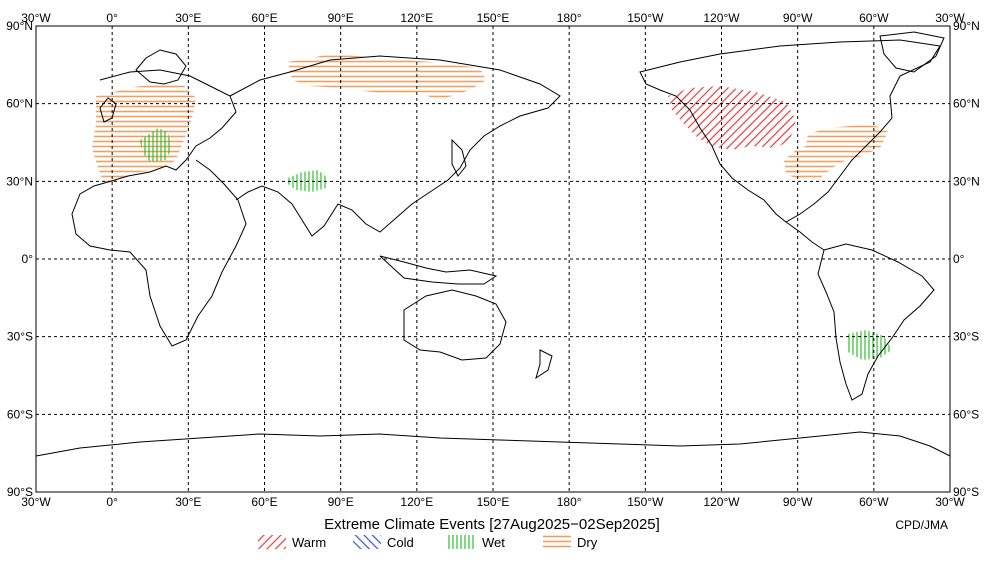 This screenshot has width=990, height=575. I want to click on map-credit: CPD/JMA, so click(921, 525).